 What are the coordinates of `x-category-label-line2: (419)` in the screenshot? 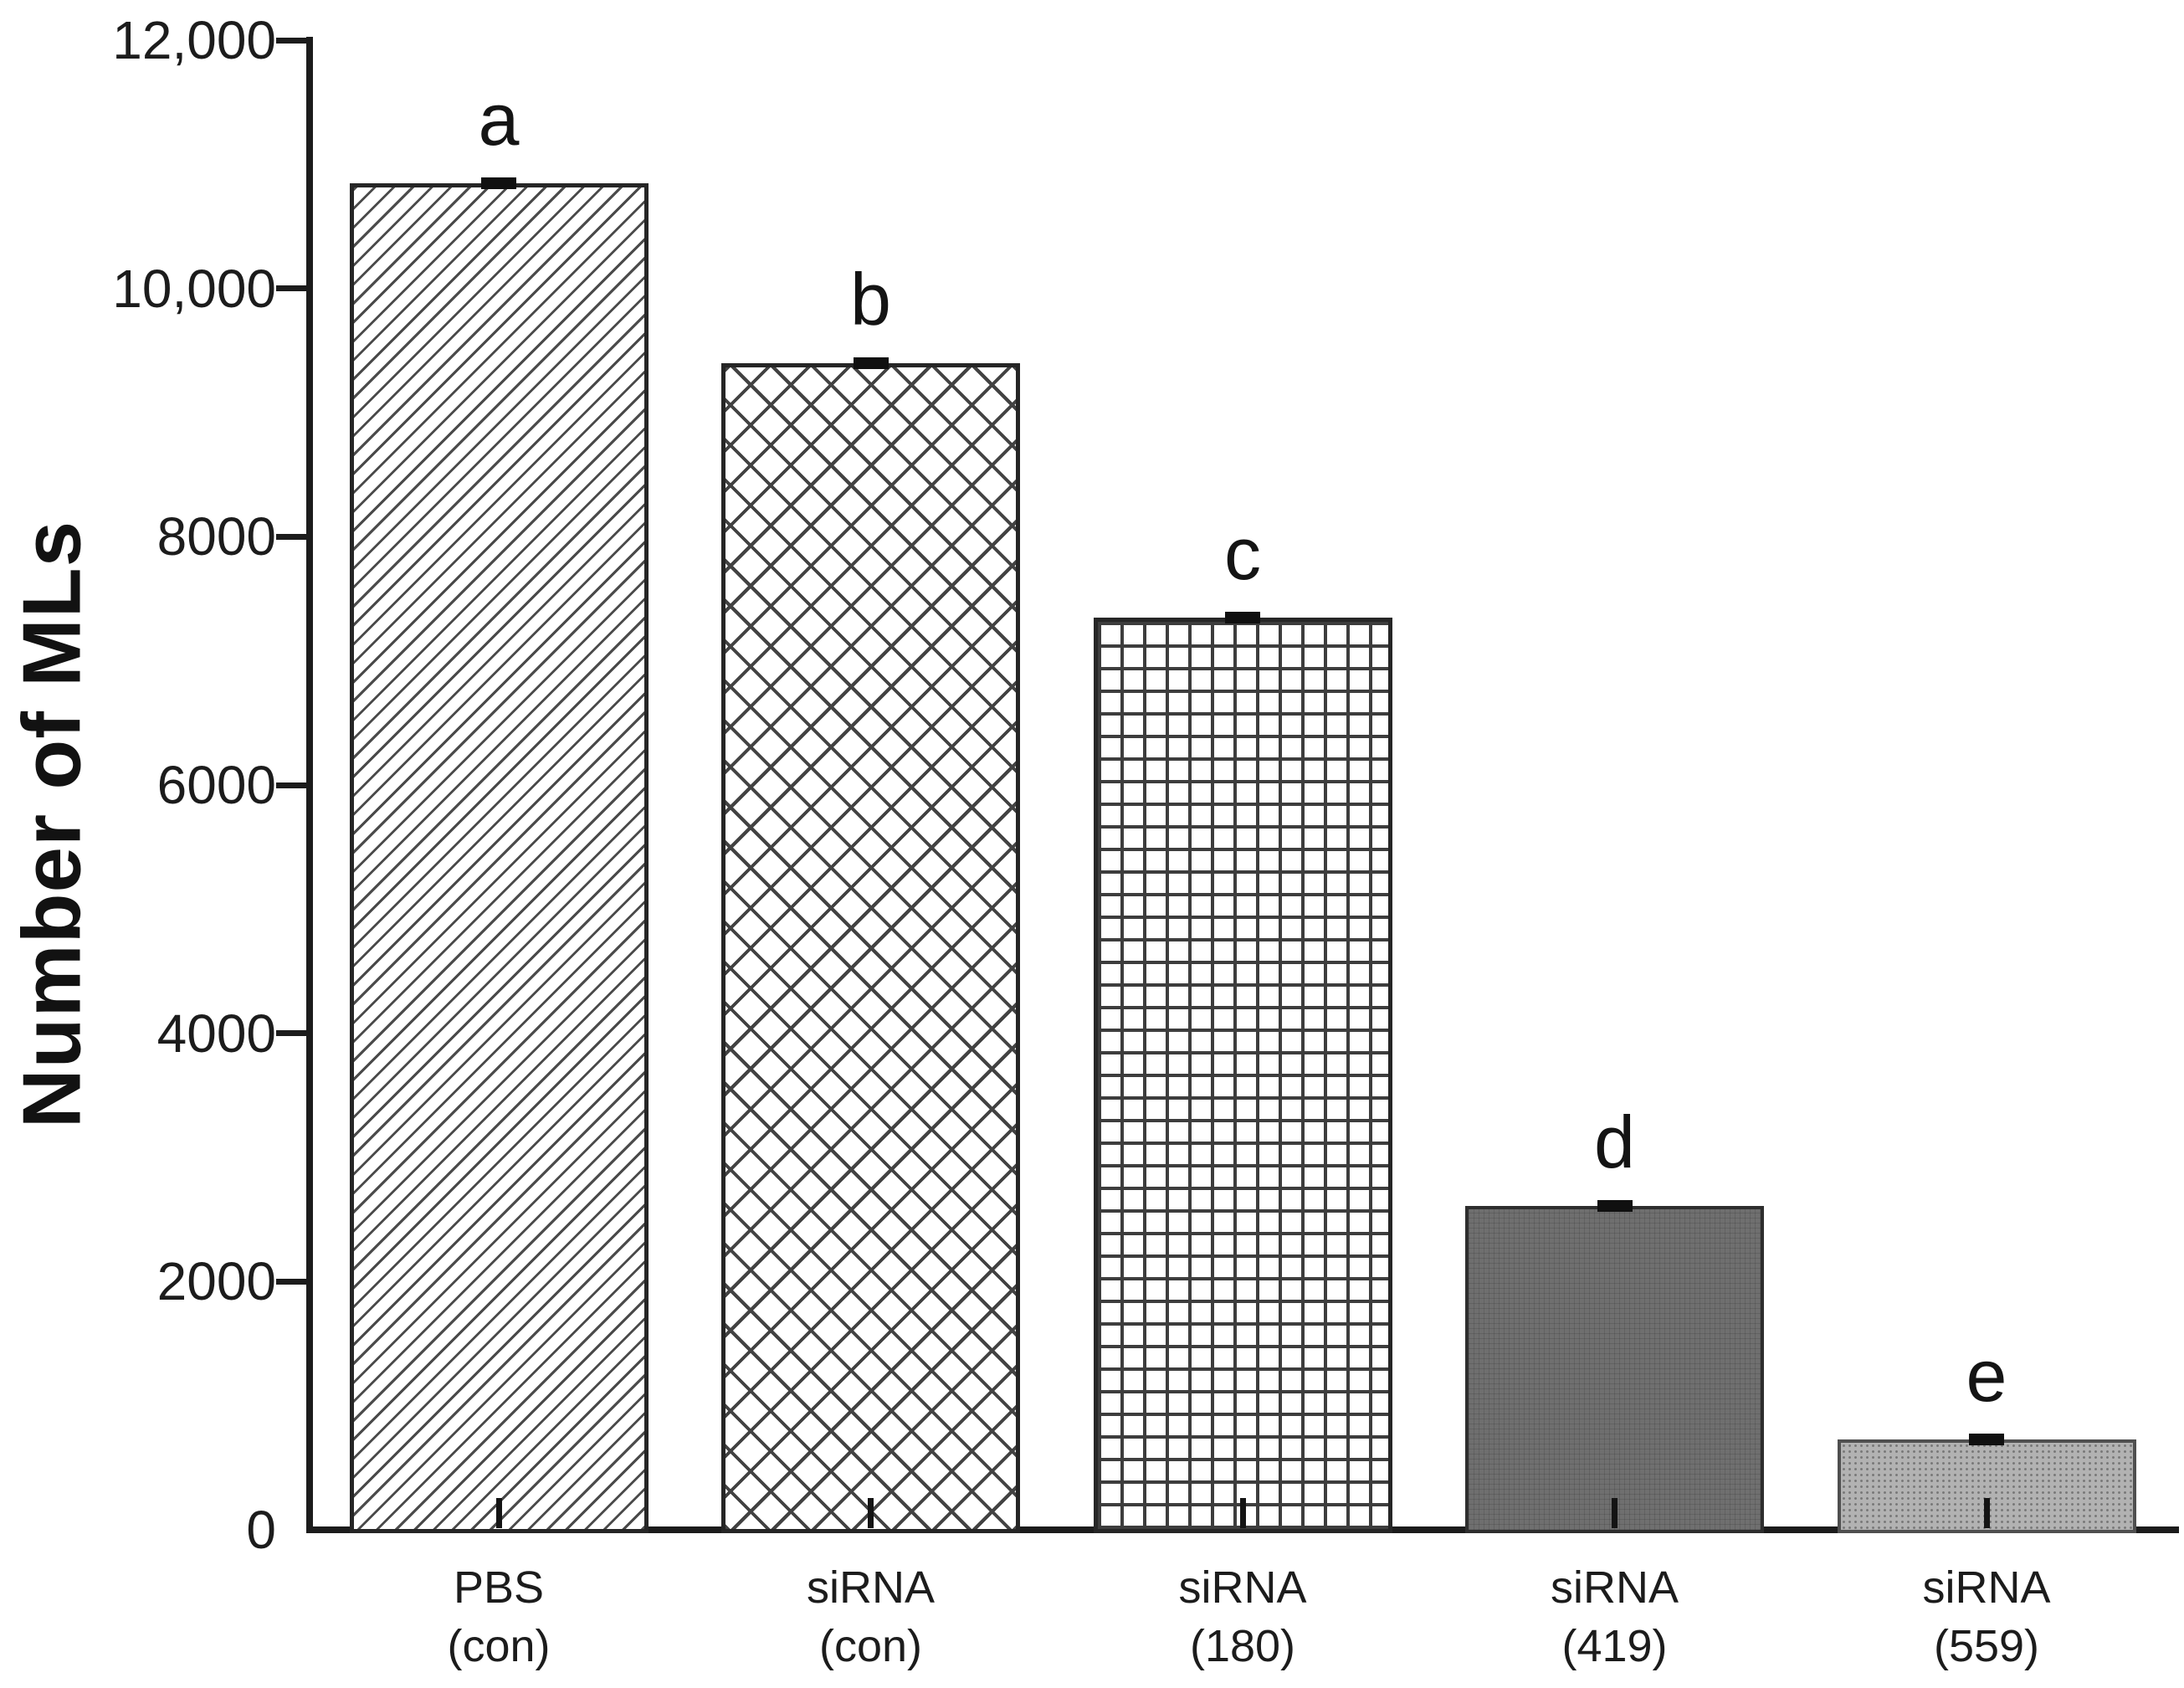 It's located at (1614, 1646).